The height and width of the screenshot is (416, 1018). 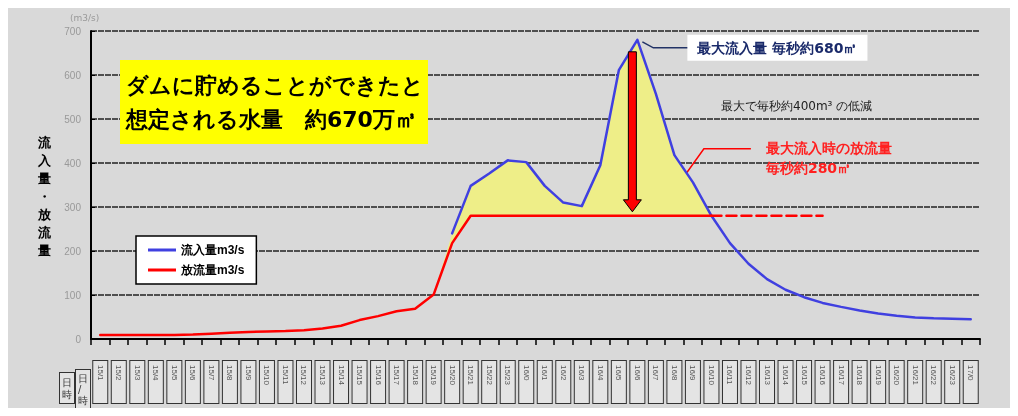 I want to click on text: (m3/s), so click(x=85, y=17).